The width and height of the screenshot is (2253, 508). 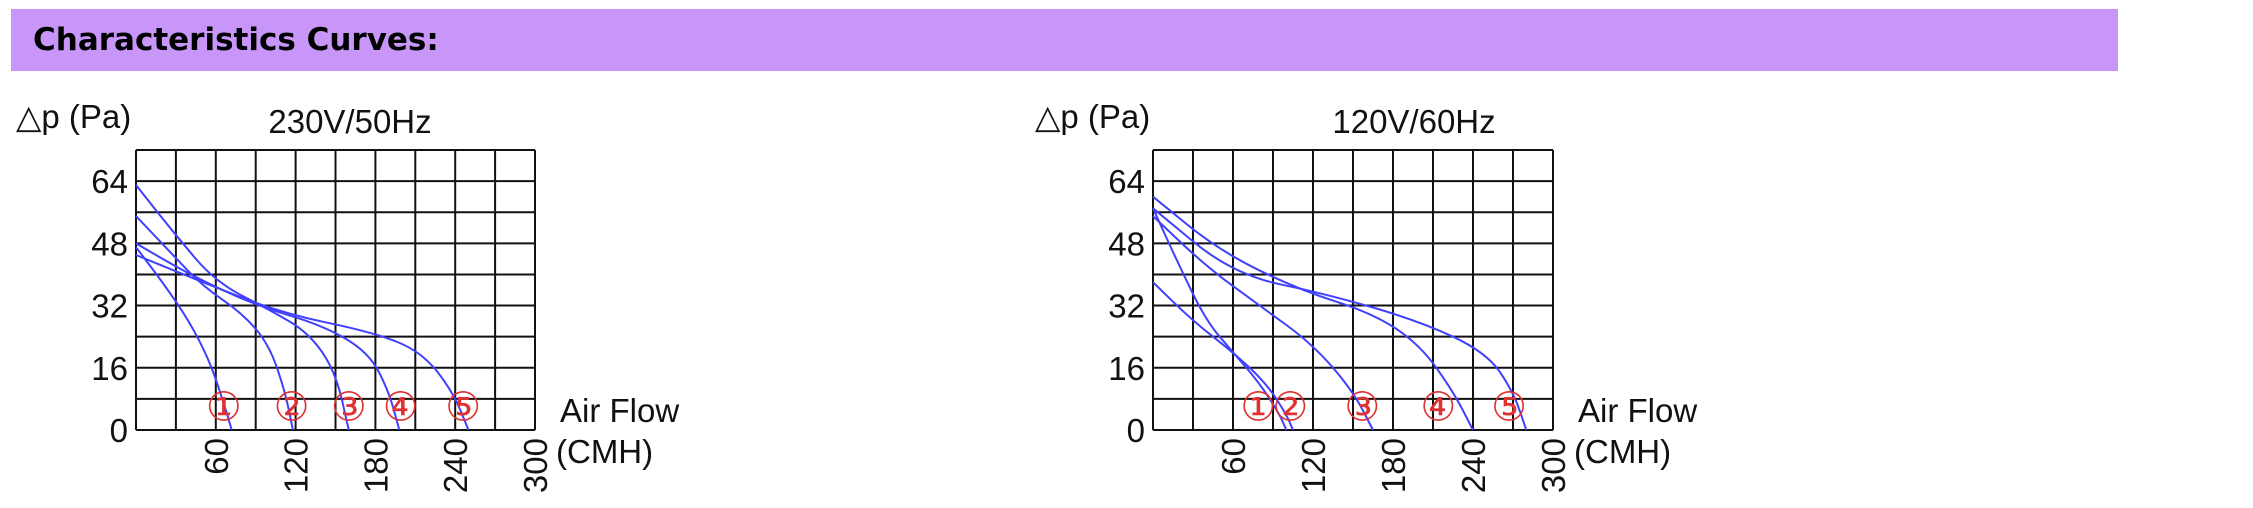 I want to click on page-title: Characteristics Curves:, so click(x=236, y=40).